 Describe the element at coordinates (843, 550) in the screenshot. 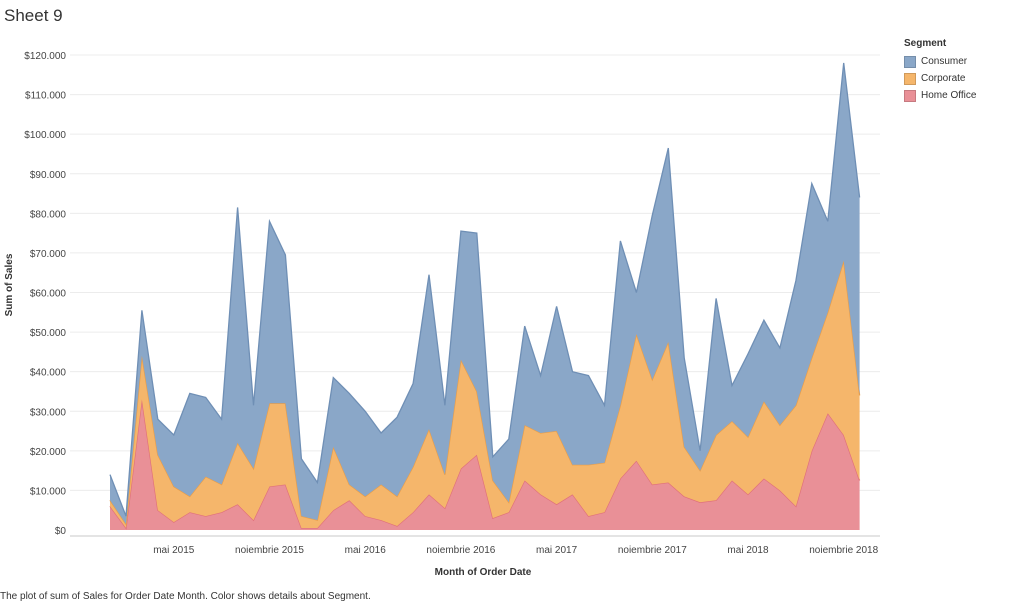

I see `x-tick-label: noiembrie 2018` at that location.